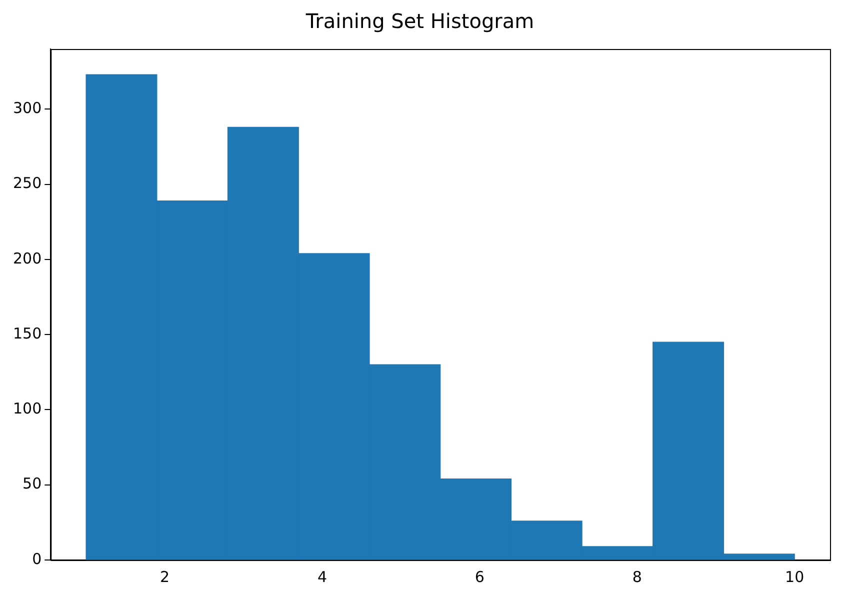 The height and width of the screenshot is (600, 852). I want to click on y-tick-label: 0, so click(37, 559).